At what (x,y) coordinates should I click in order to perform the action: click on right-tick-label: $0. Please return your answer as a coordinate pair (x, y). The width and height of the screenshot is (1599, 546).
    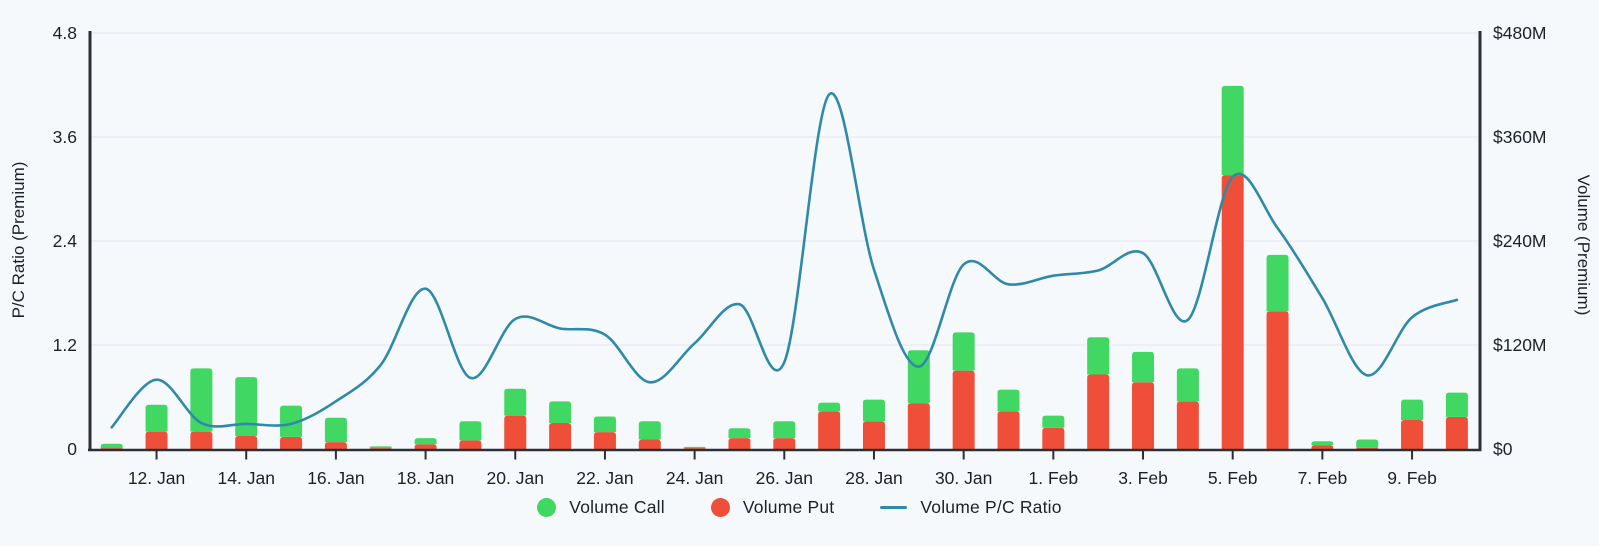
    Looking at the image, I should click on (1503, 449).